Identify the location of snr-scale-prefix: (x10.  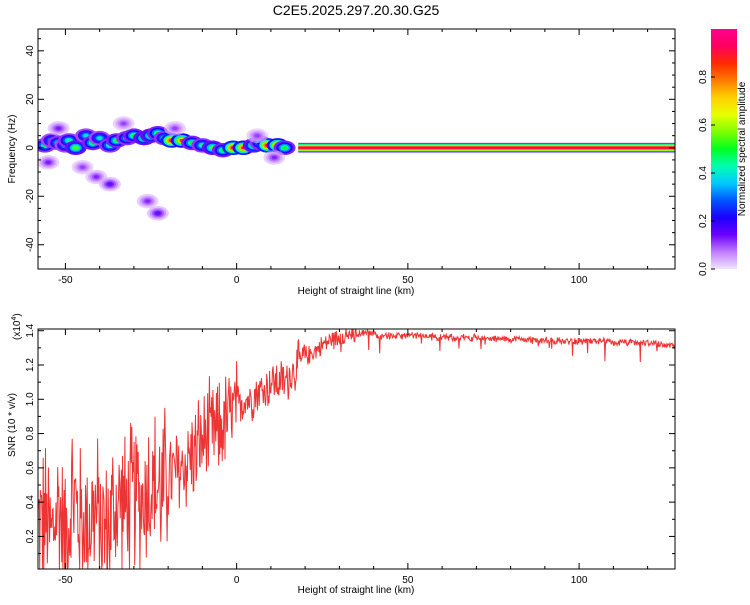
(17, 330).